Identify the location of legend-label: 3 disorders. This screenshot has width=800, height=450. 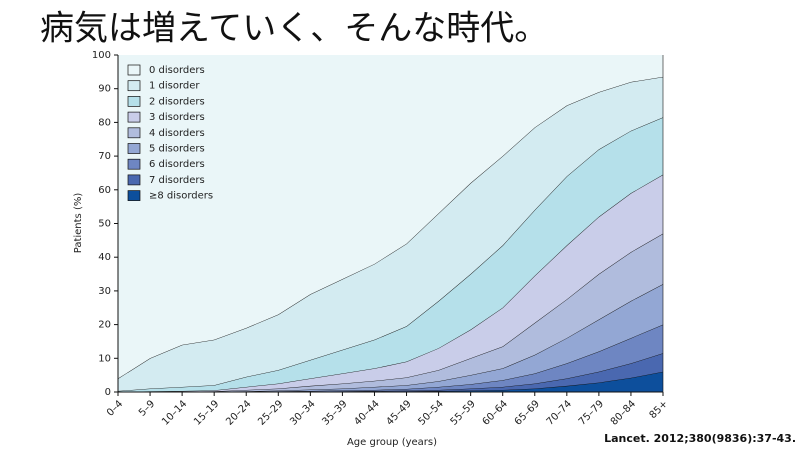
(177, 117).